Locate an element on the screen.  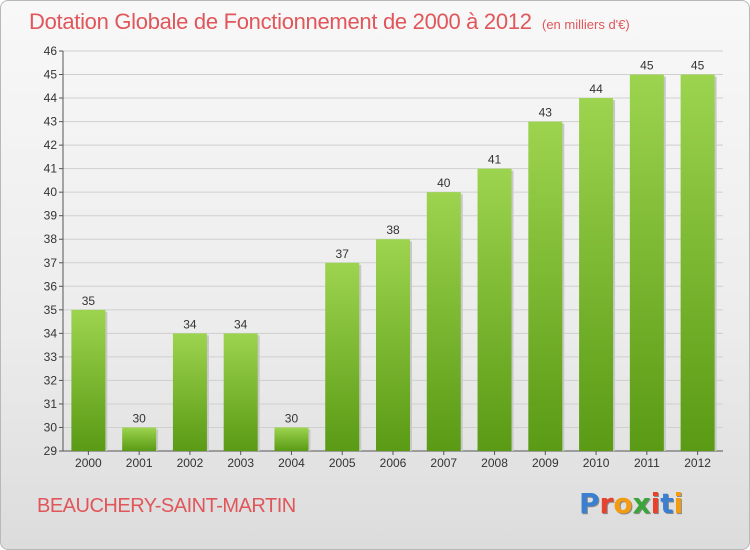
y-tick-label: 38 is located at coordinates (51, 239).